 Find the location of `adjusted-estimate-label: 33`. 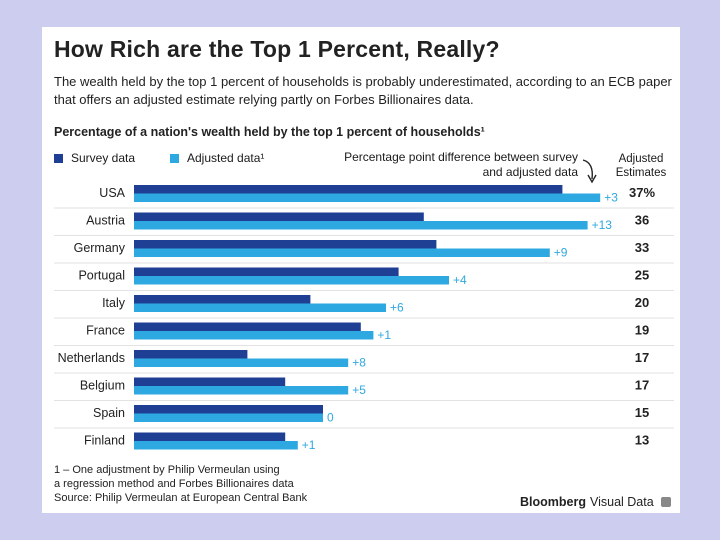

adjusted-estimate-label: 33 is located at coordinates (642, 247).